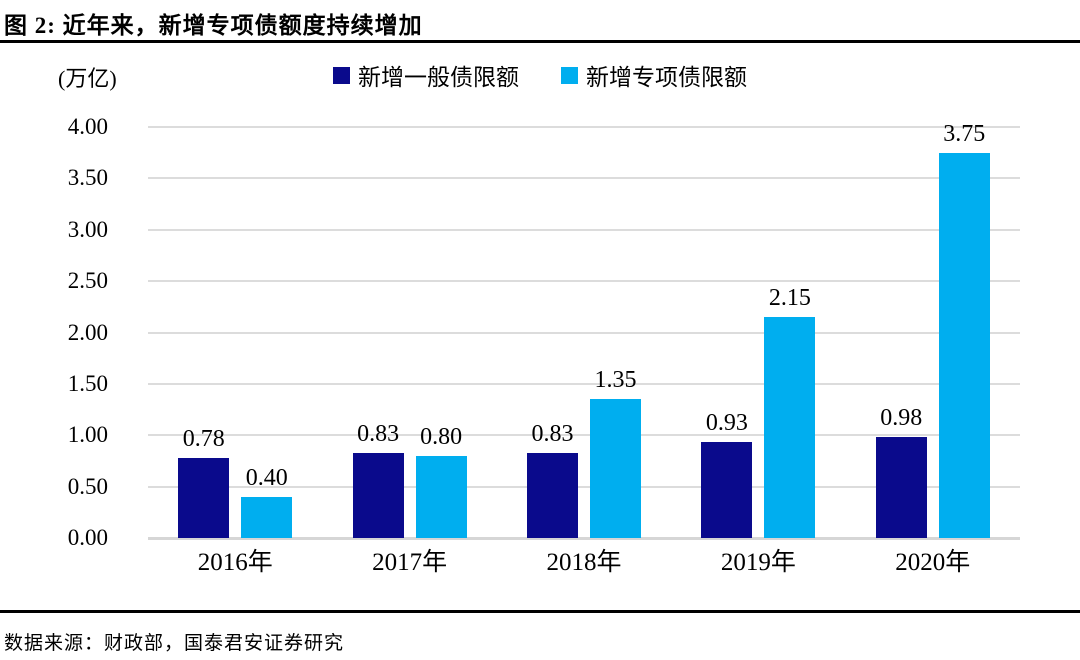  What do you see at coordinates (87, 332) in the screenshot?
I see `y-tick-label: 2.00` at bounding box center [87, 332].